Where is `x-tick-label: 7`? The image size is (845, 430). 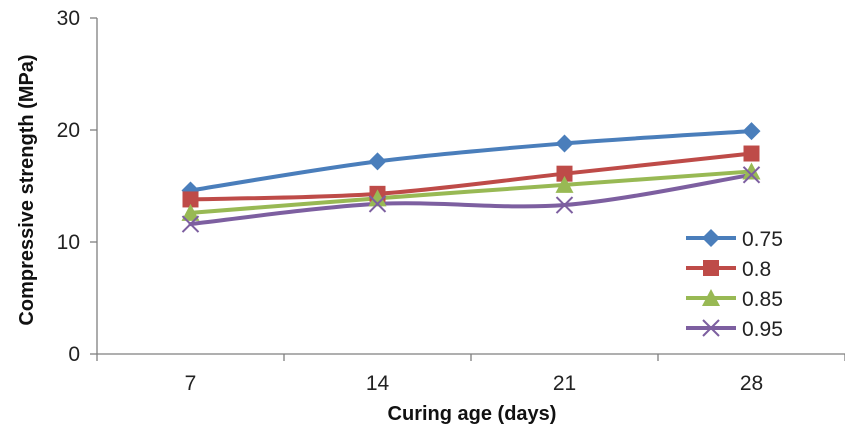
x-tick-label: 7 is located at coordinates (191, 383).